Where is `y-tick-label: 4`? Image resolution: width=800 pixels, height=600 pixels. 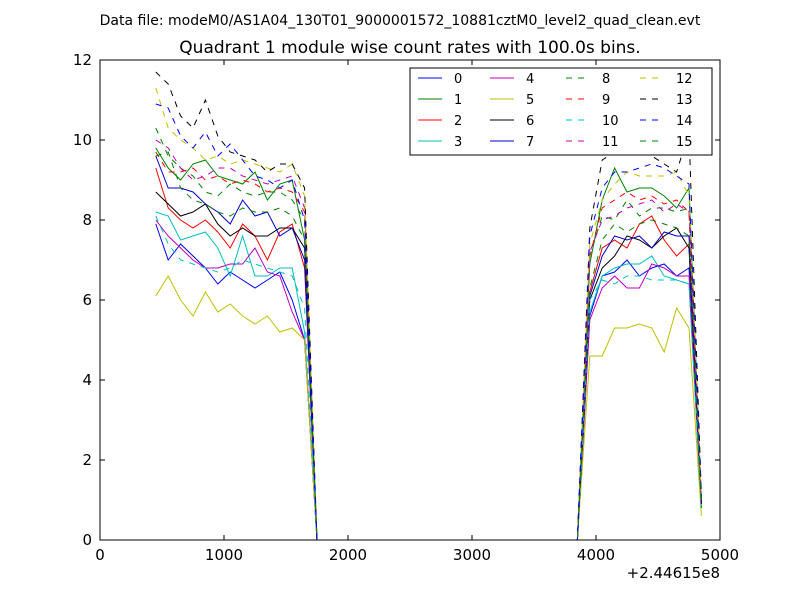 y-tick-label: 4 is located at coordinates (87, 380).